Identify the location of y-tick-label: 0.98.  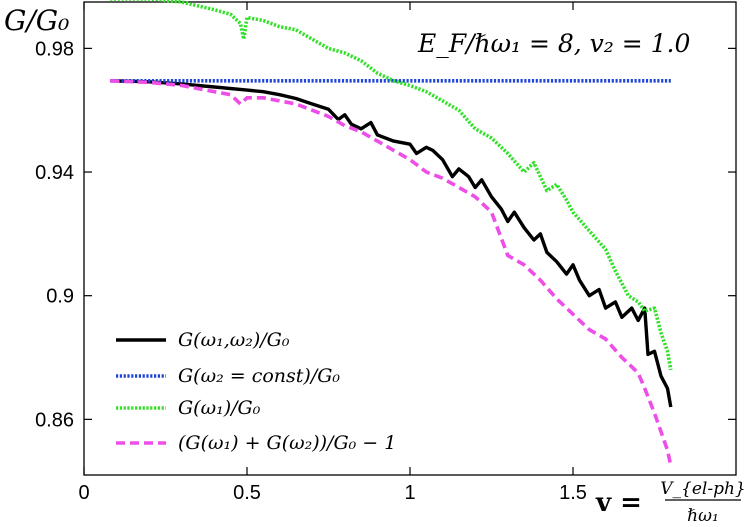
(54, 49).